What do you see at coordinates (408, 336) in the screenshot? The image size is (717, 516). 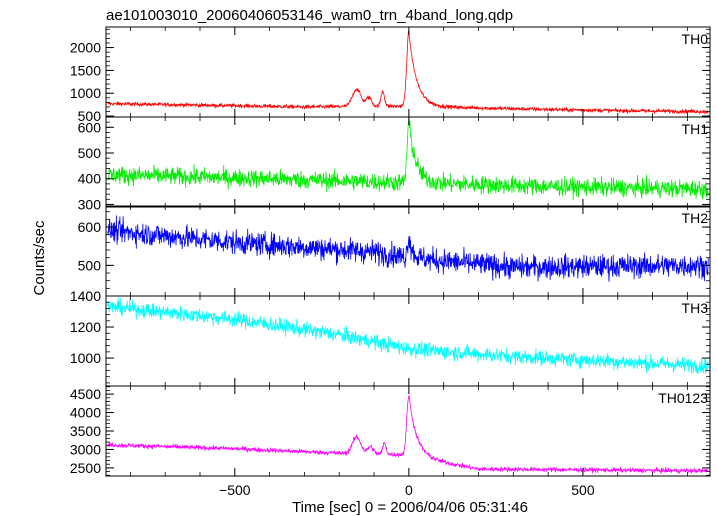 I see `series-th3-line` at bounding box center [408, 336].